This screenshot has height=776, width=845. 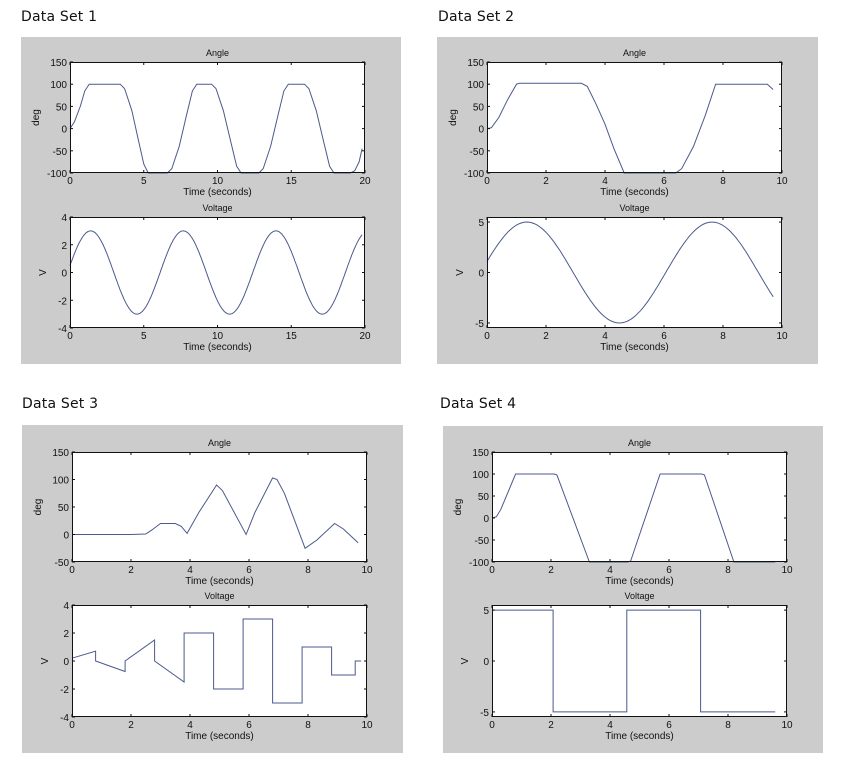 I want to click on ds1-voltage-axes: 0 5 10 15 20 -4 -2 0 2 4 Voltage Time (seconds) V, so click(x=204, y=278).